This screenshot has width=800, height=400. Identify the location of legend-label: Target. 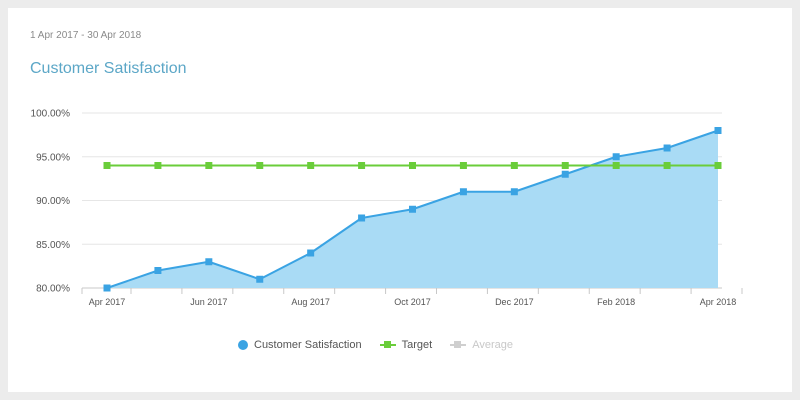
(417, 345).